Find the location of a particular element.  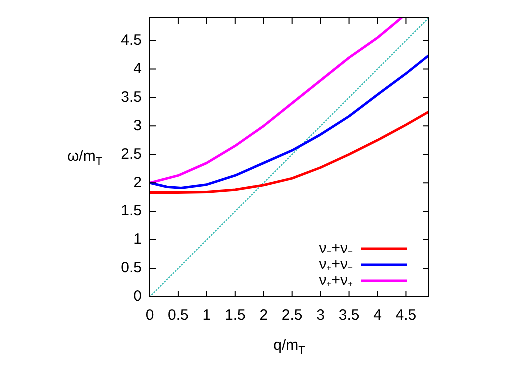

y-tick-label: 0 is located at coordinates (138, 297).